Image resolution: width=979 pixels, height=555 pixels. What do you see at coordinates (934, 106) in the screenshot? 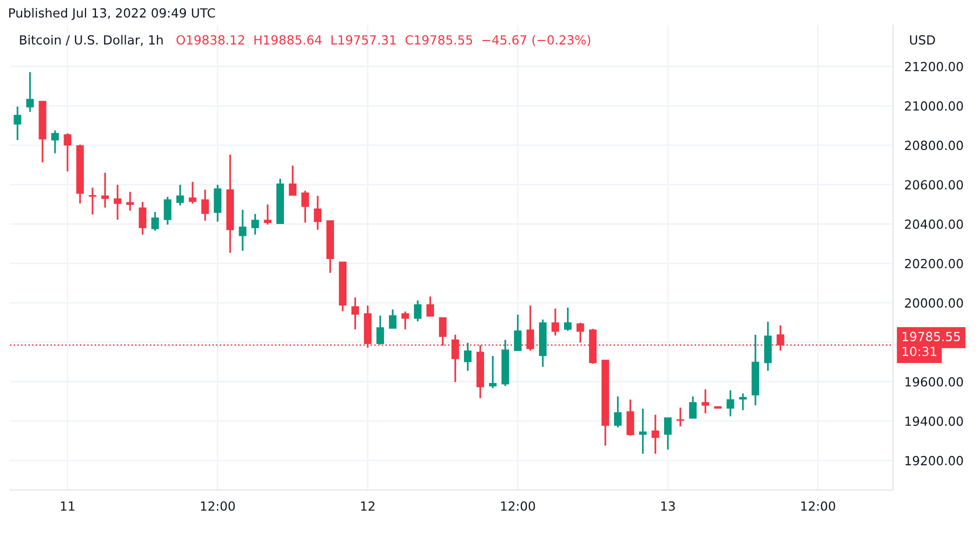
I see `y-tick-label: 21000.00` at bounding box center [934, 106].